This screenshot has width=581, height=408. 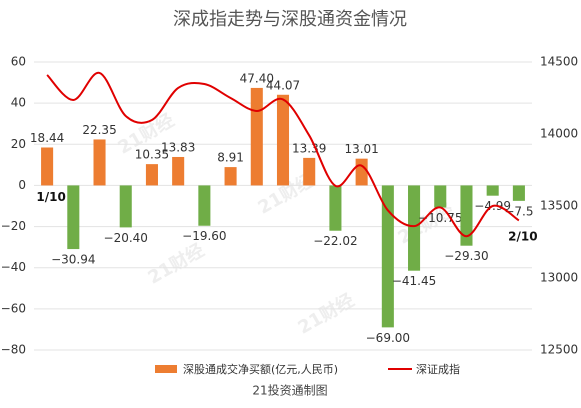 I want to click on data-label: −69.00, so click(x=388, y=338).